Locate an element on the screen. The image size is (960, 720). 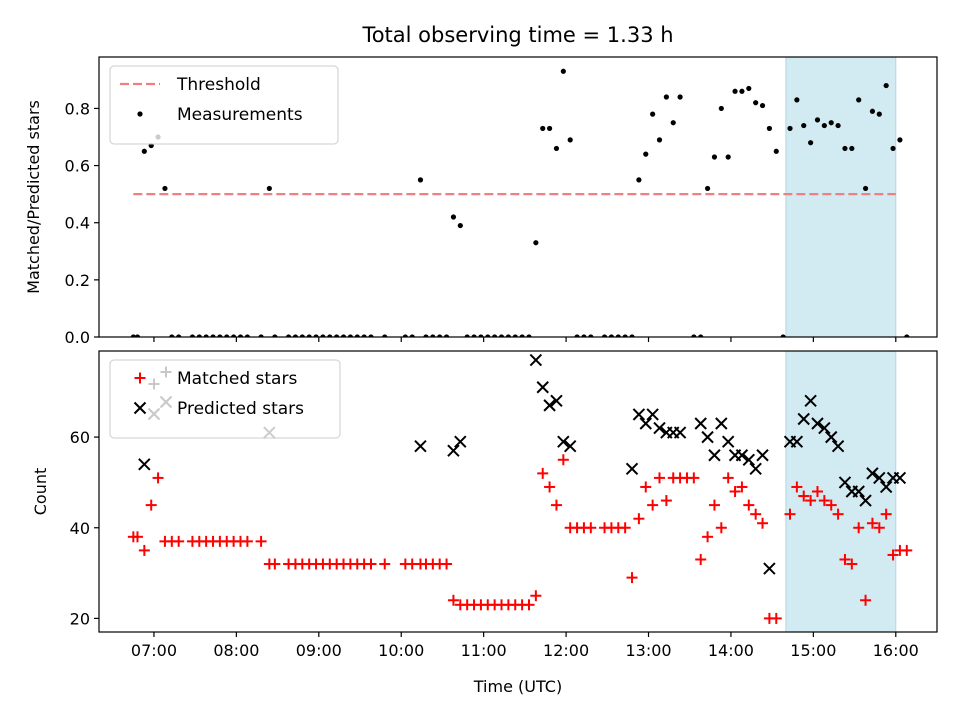
y-tick-label: 0.6 is located at coordinates (77, 166).